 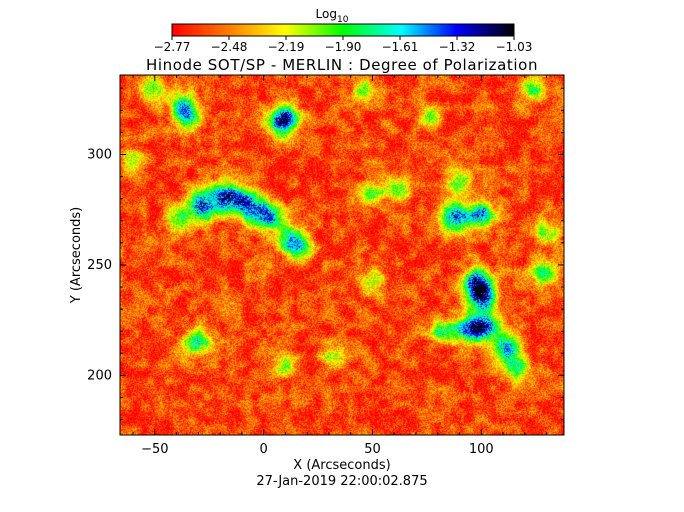 What do you see at coordinates (172, 47) in the screenshot?
I see `colorbar-tick-label: −2.77` at bounding box center [172, 47].